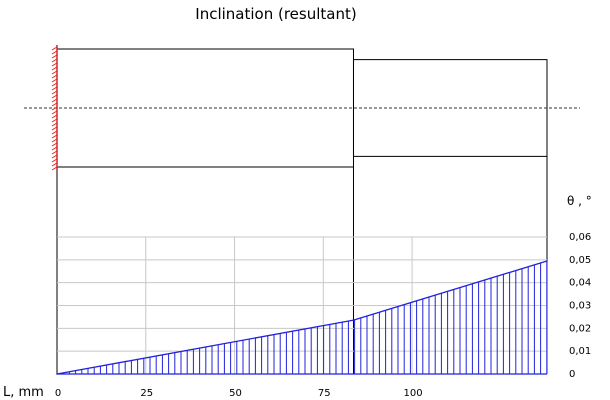 The image size is (610, 400). I want to click on y-tick-label: 0,03, so click(580, 306).